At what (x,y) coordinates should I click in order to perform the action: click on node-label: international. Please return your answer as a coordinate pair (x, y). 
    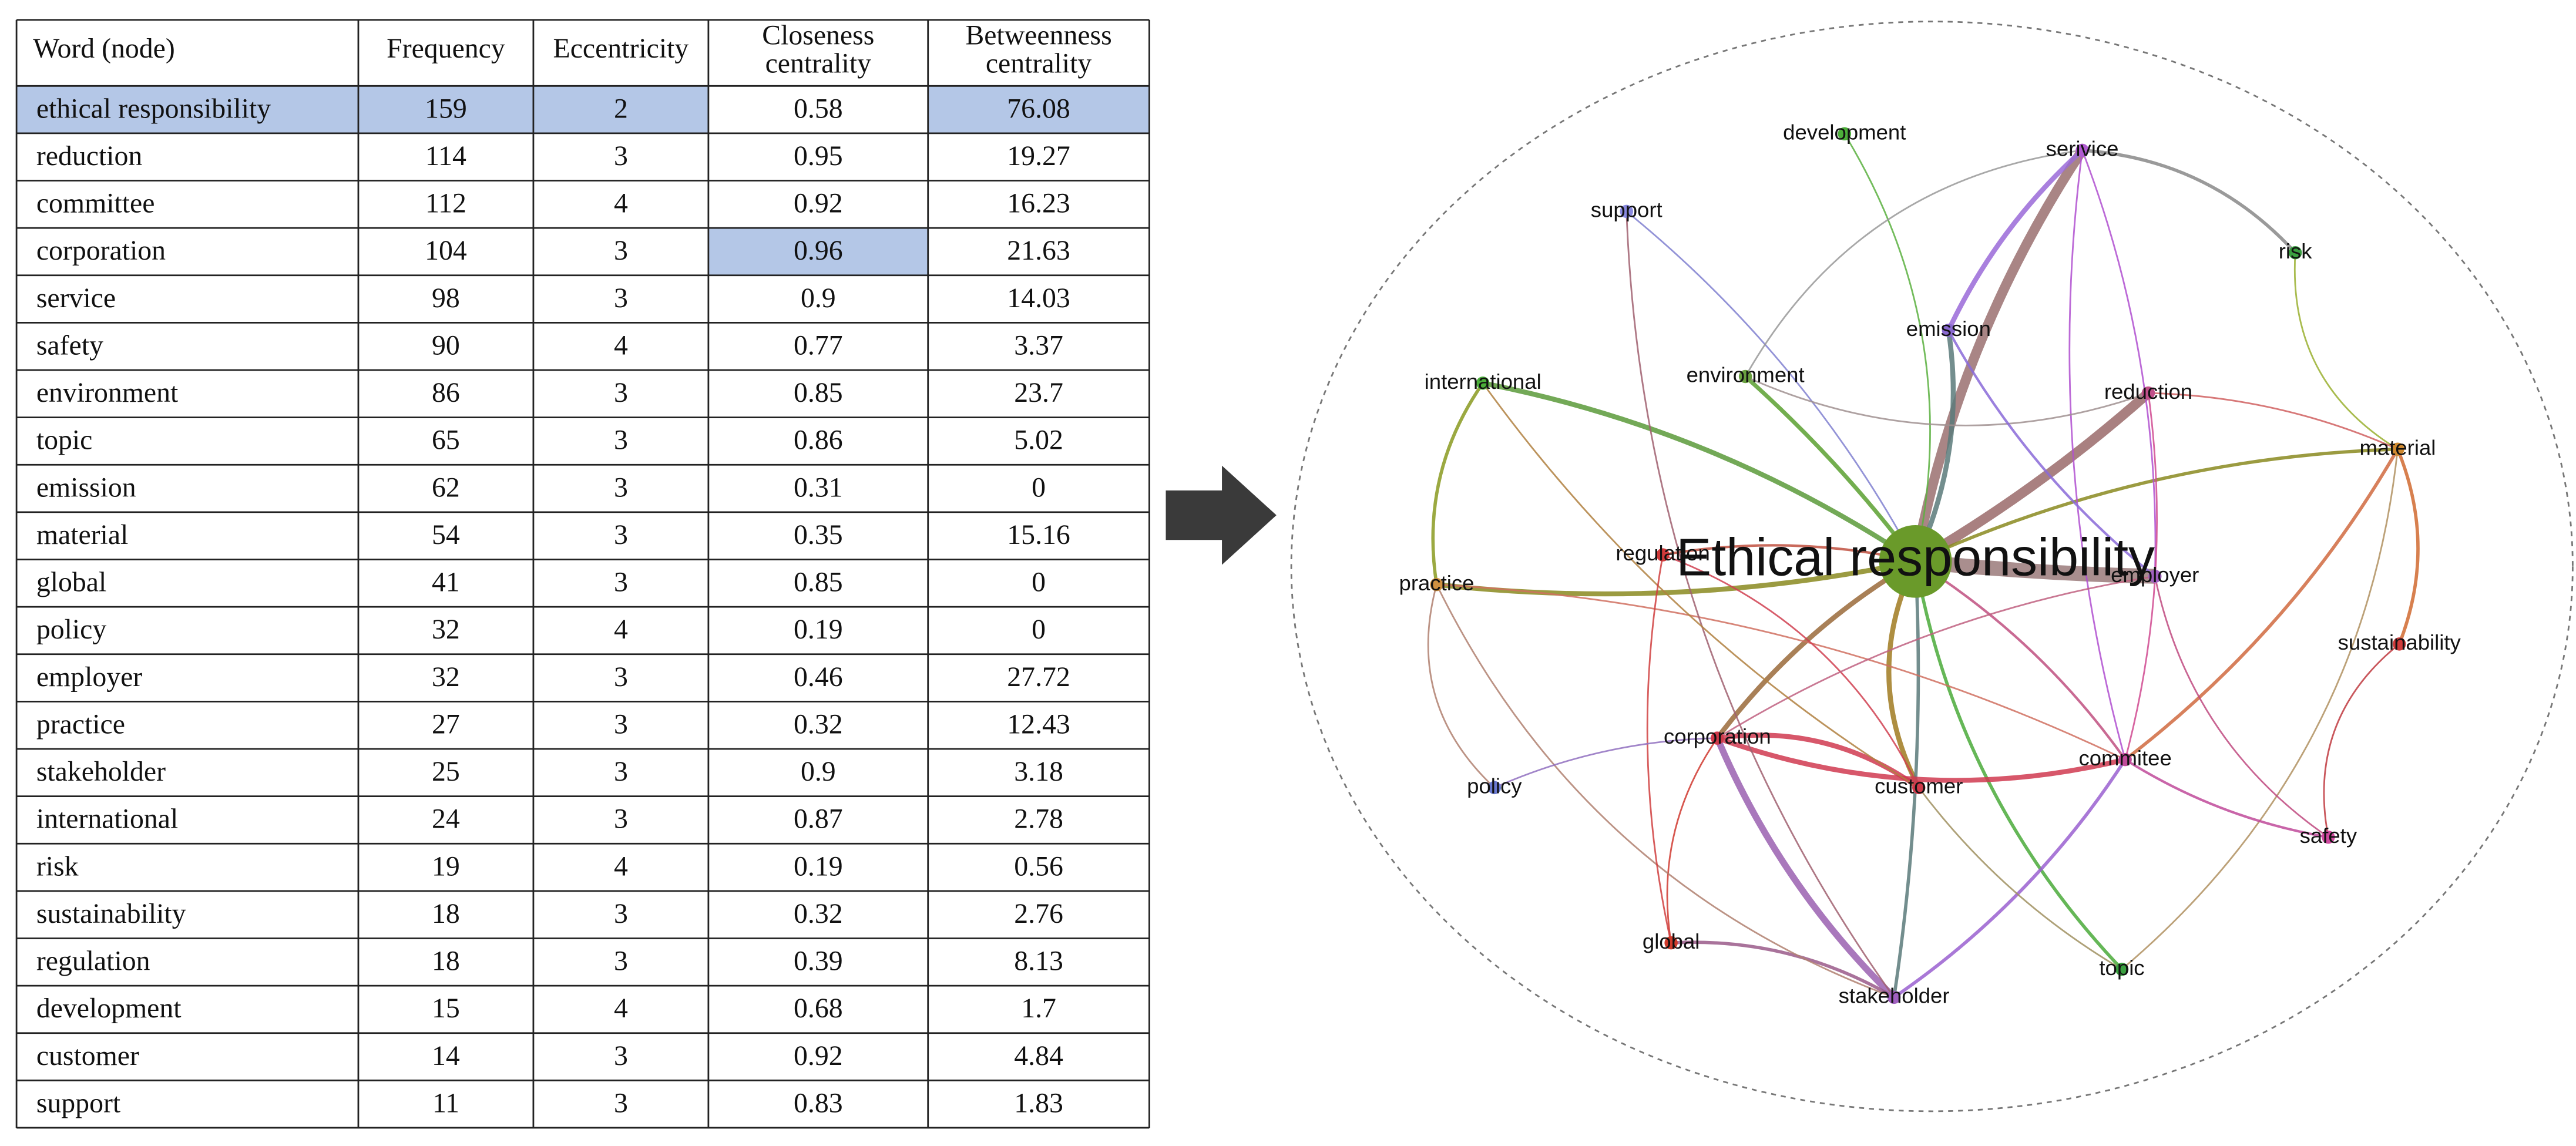
    Looking at the image, I should click on (1483, 381).